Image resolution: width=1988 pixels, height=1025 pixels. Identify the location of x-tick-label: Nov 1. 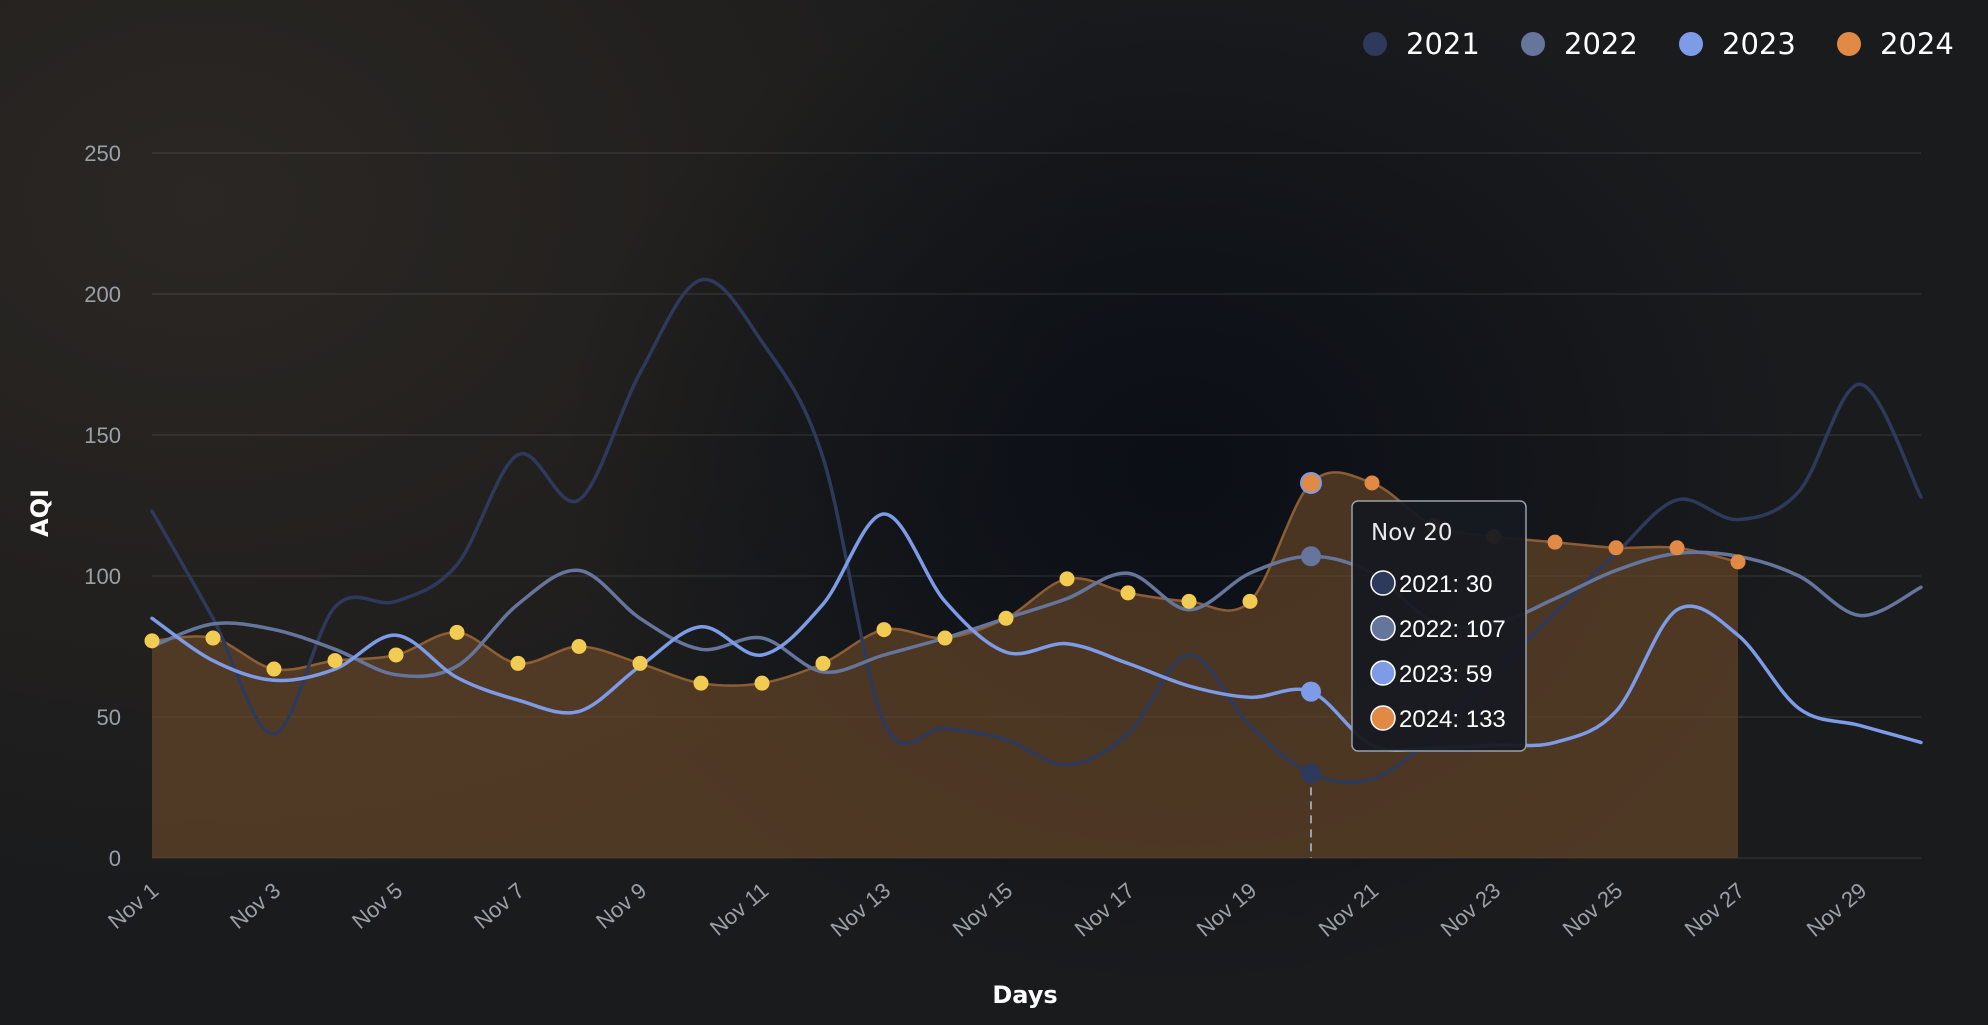
(133, 906).